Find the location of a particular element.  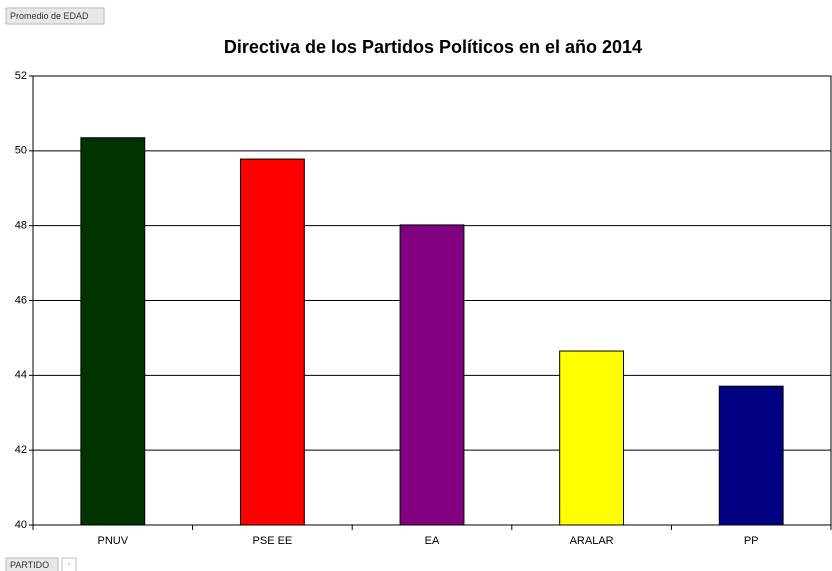

y-tick-label: 50 is located at coordinates (21, 151).